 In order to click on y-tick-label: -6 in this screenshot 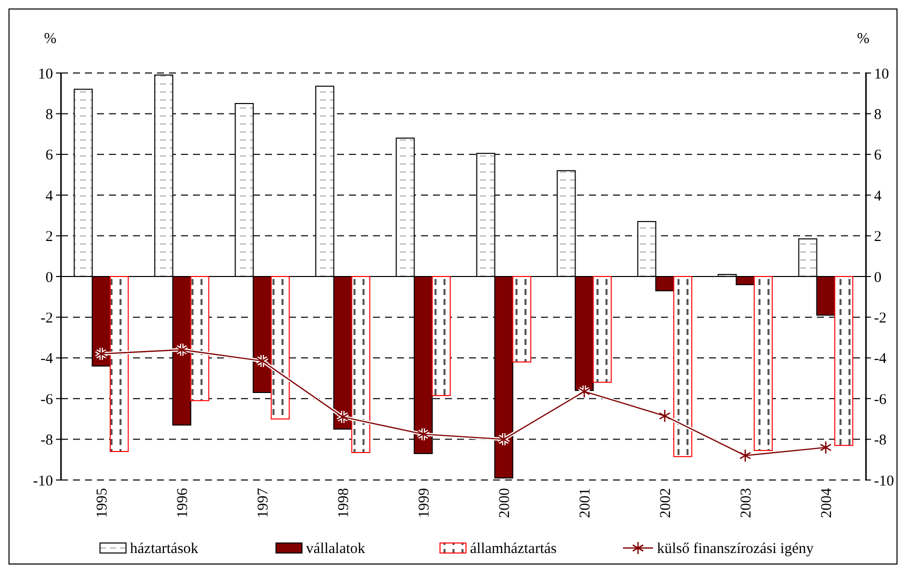, I will do `click(47, 400)`.